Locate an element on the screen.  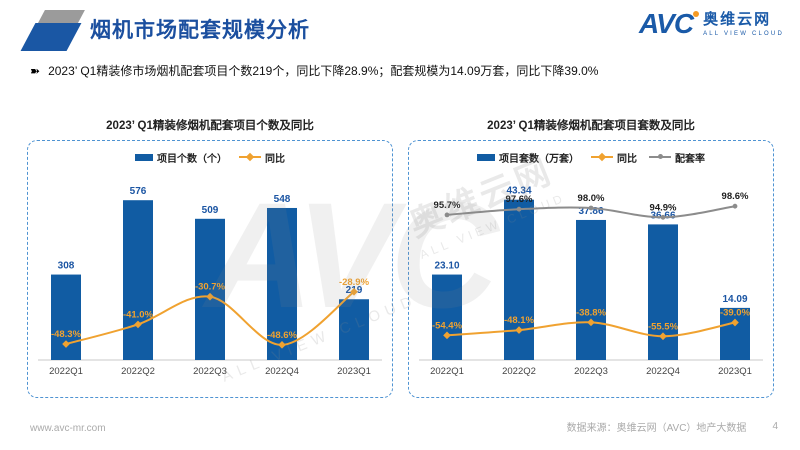
legend-label: 项目个数（个） is located at coordinates (192, 159).